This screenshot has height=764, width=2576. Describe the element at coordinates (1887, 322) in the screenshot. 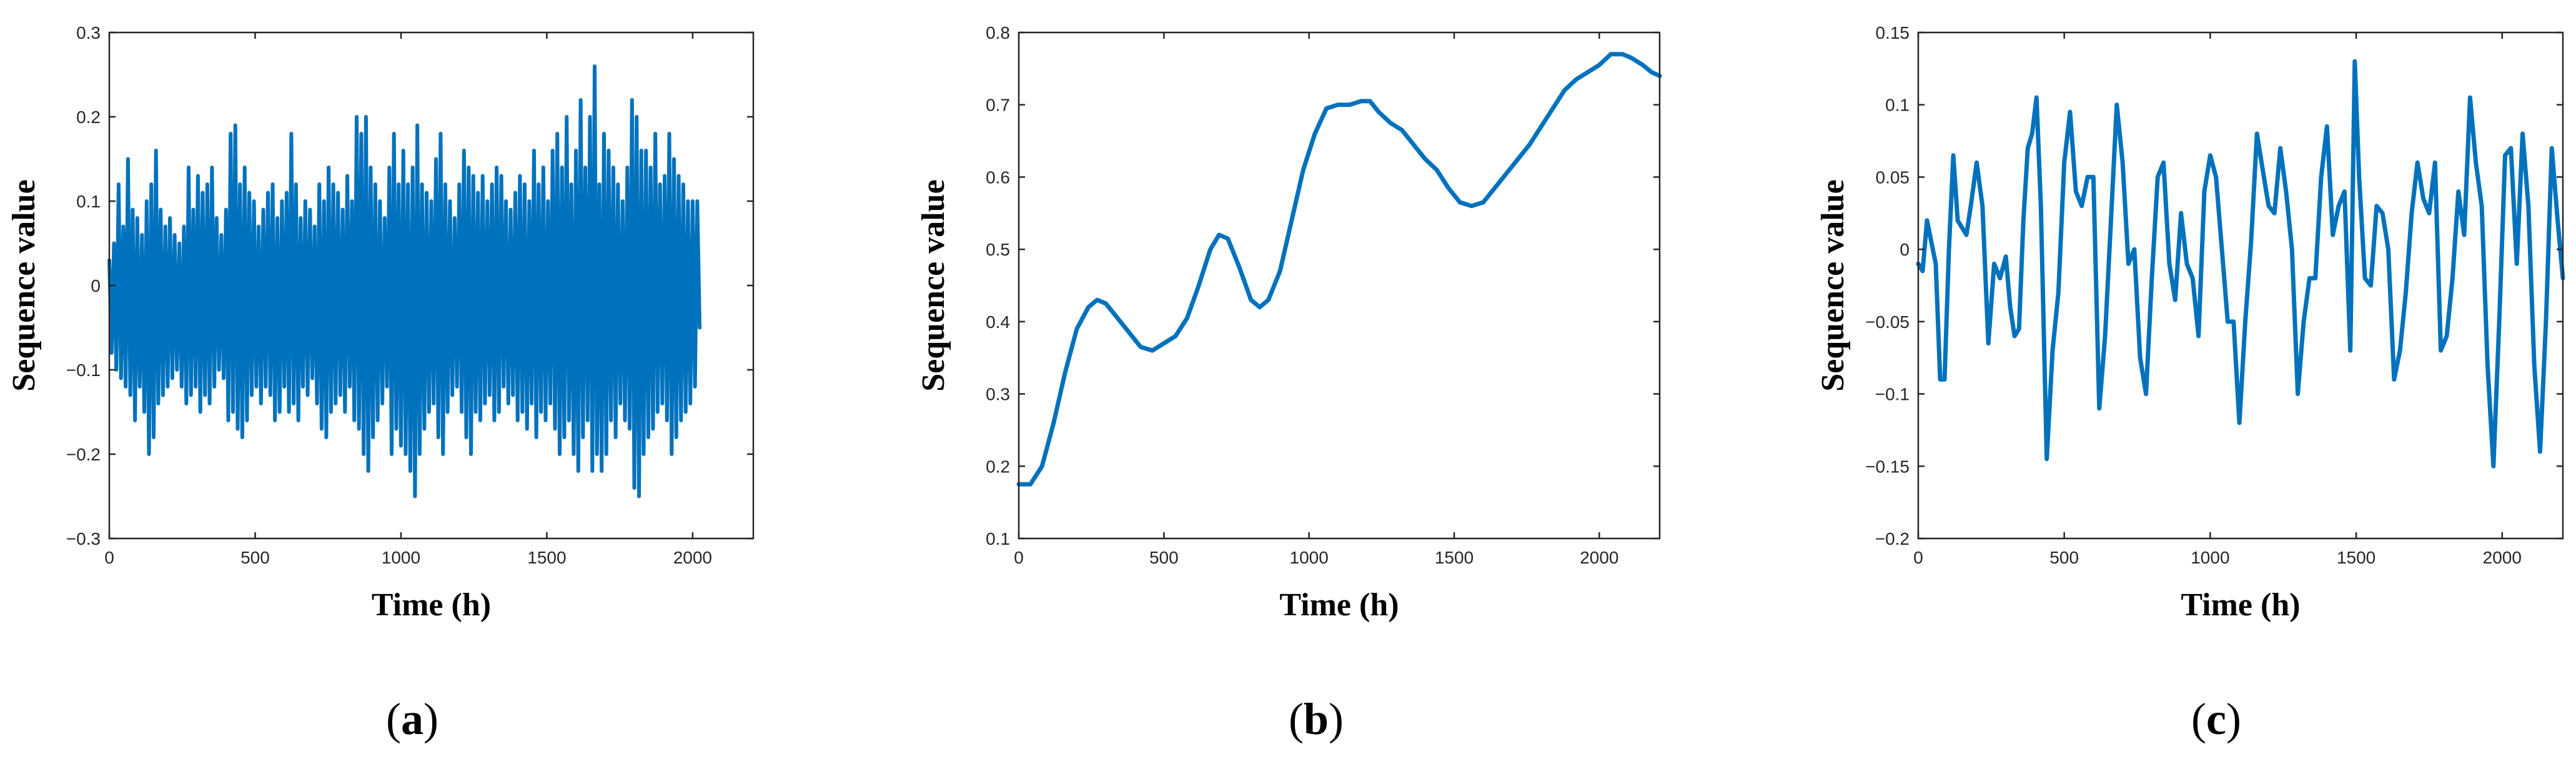

I see `y-tick-label: −0.05` at that location.